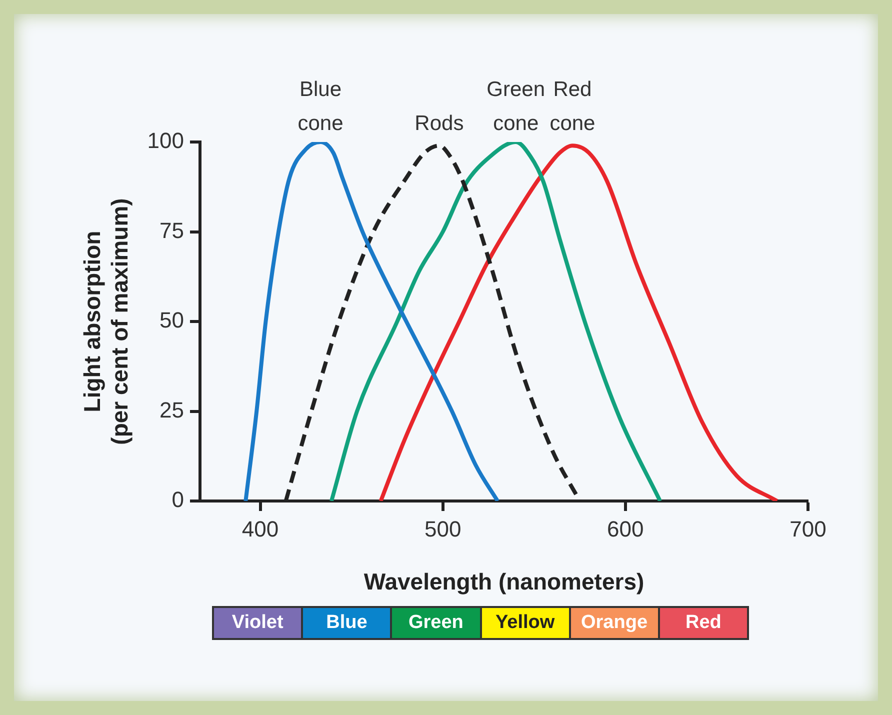 This screenshot has height=715, width=892. What do you see at coordinates (172, 409) in the screenshot?
I see `y-tick-label: 25` at bounding box center [172, 409].